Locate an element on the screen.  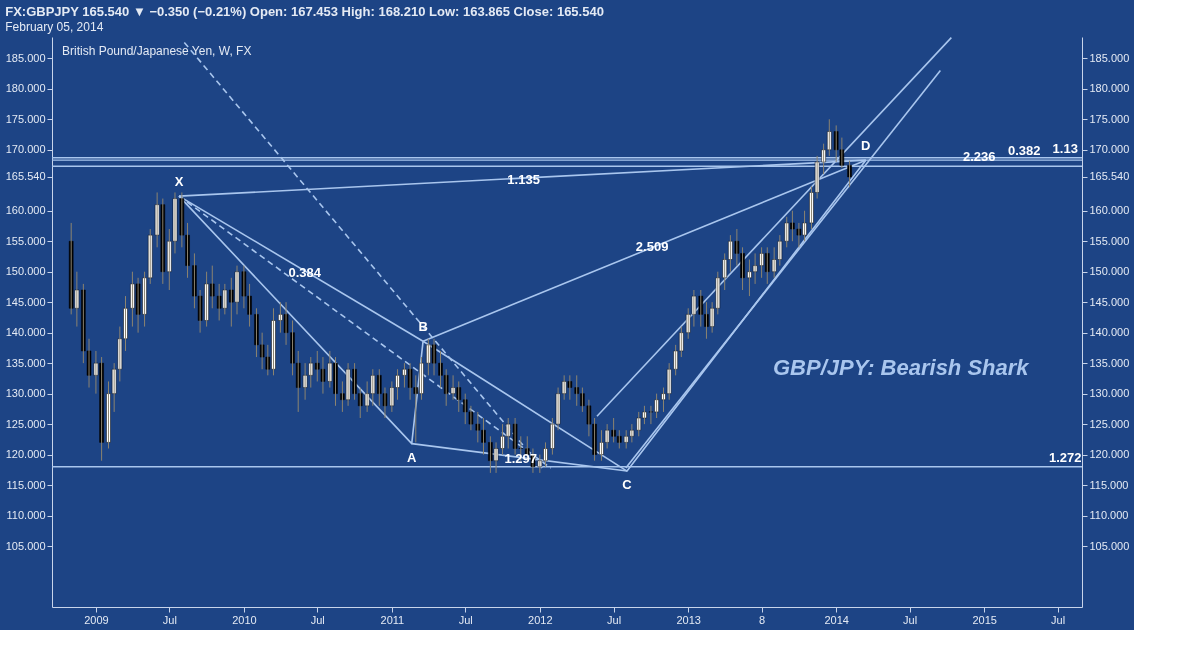
x-tick-label: 8 is located at coordinates (762, 619).